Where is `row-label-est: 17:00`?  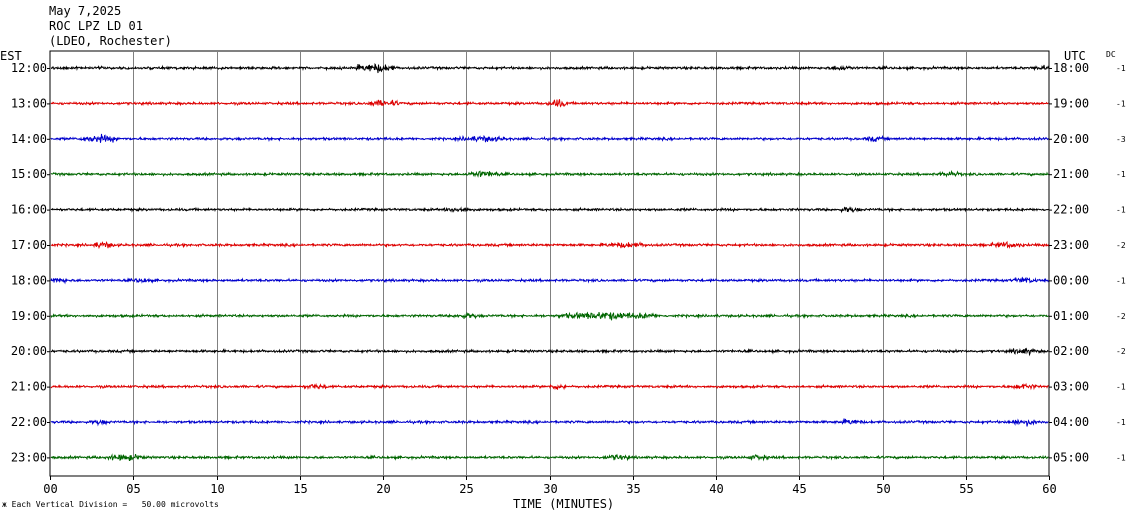
row-label-est: 17:00 is located at coordinates (29, 245).